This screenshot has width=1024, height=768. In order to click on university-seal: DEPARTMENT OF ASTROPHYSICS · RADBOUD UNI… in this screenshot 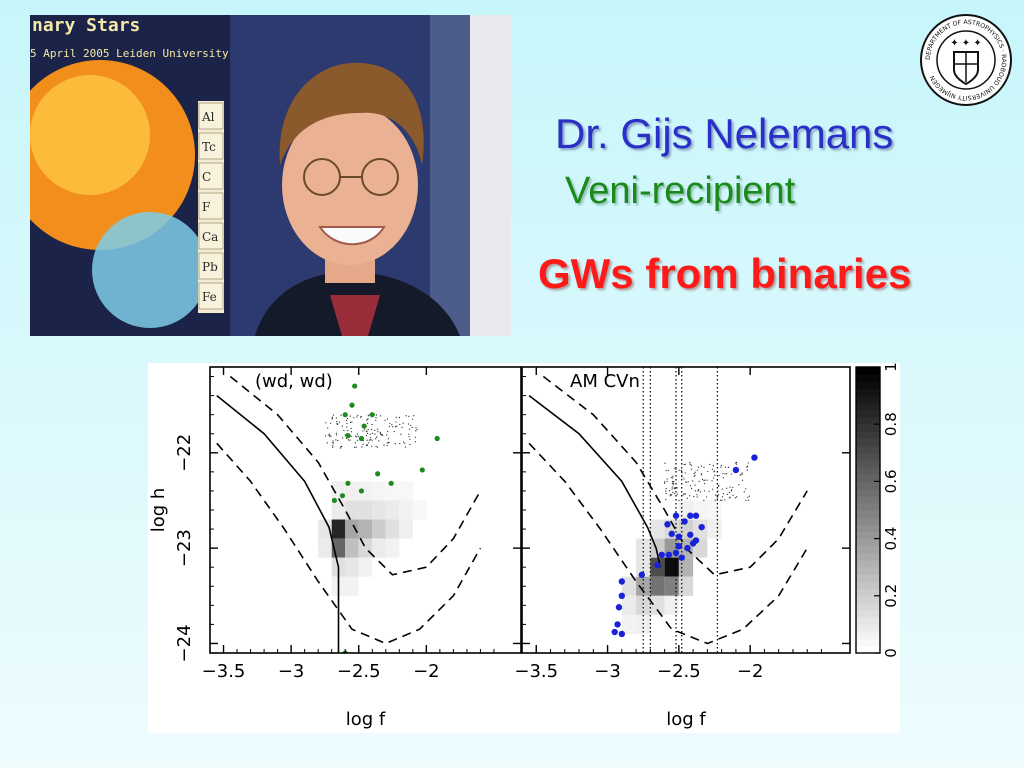, I will do `click(966, 60)`.